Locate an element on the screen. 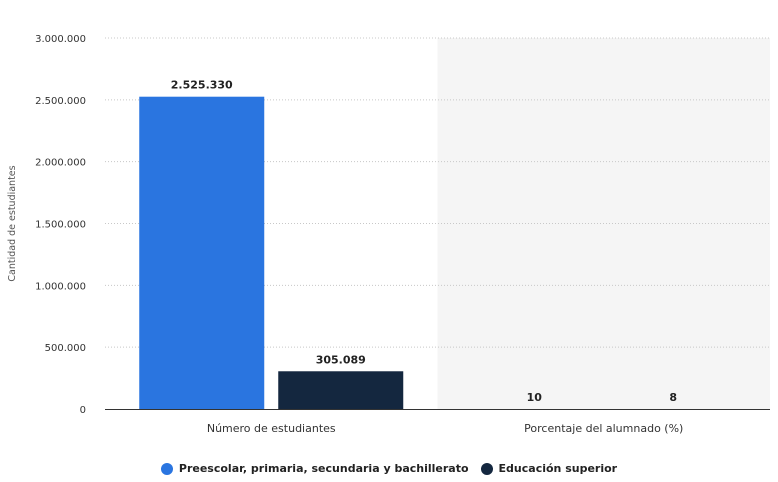 This screenshot has height=482, width=778. y-axis-label: Cantidad de estudiantes is located at coordinates (12, 223).